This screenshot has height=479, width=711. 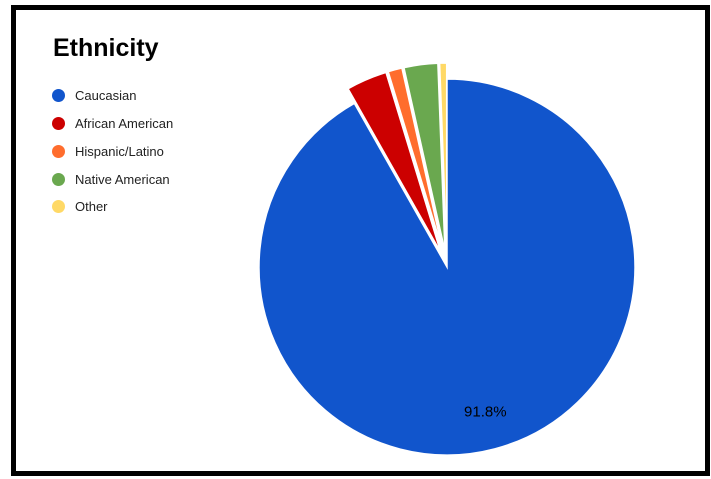 I want to click on pie-slice-african-american, so click(x=394, y=162).